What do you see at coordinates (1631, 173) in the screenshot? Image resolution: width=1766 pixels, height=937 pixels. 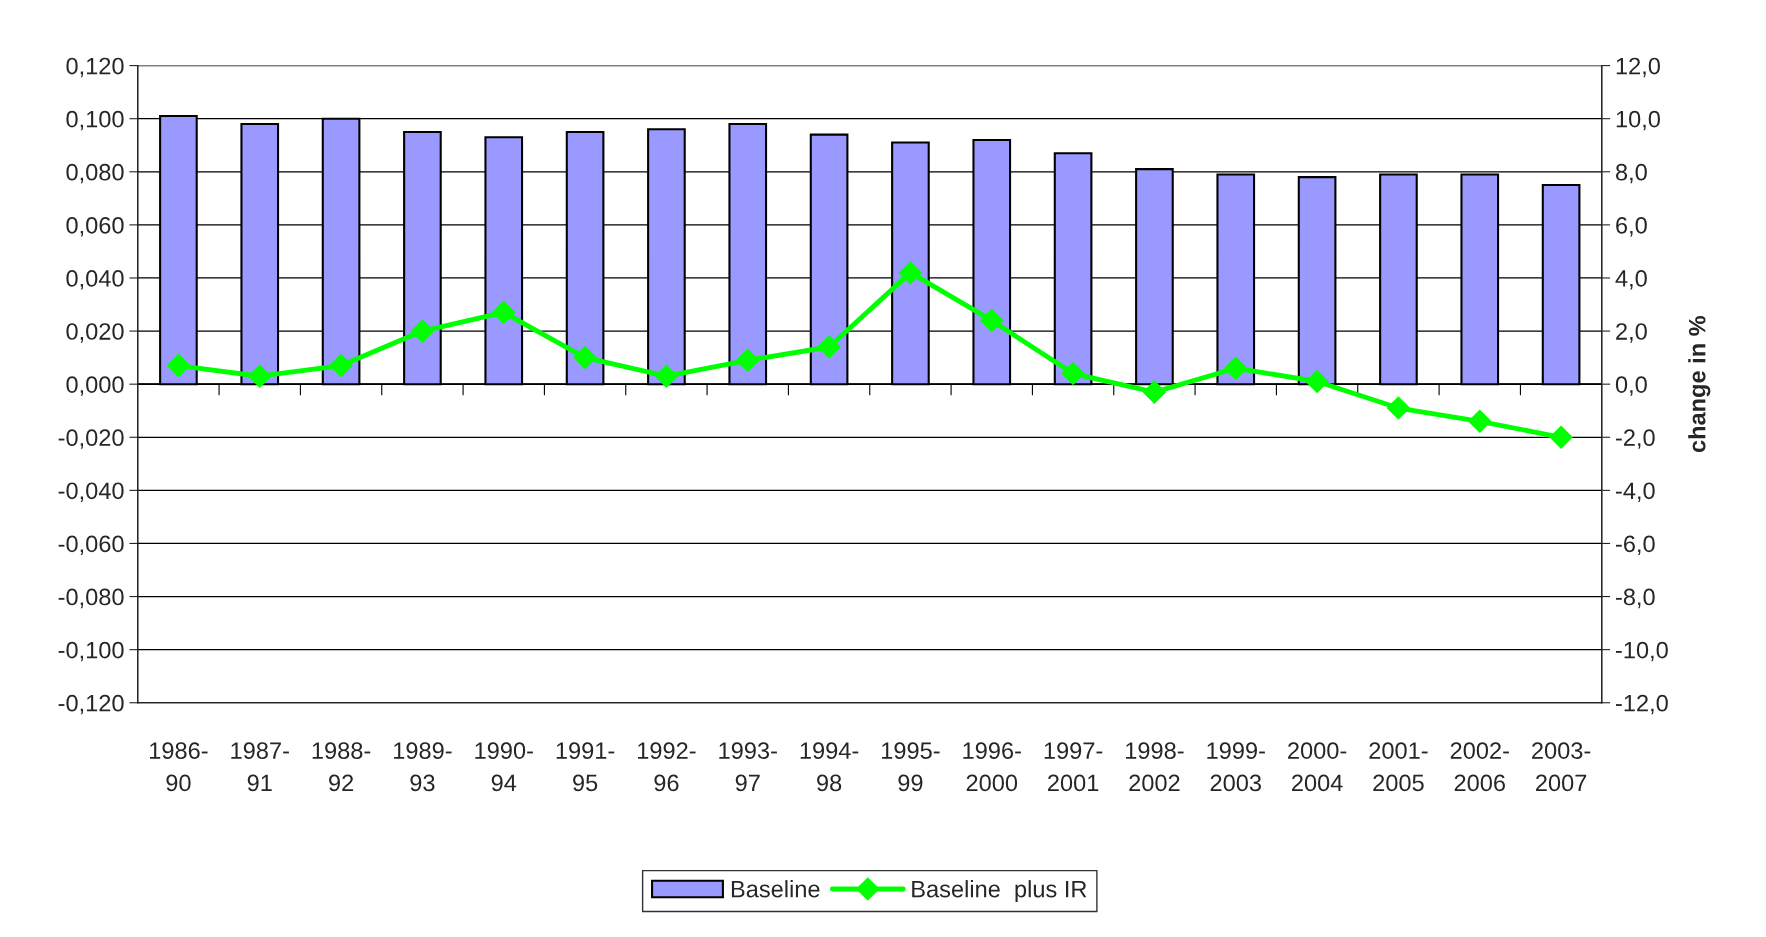 I see `y2-tick-label: 8,0` at bounding box center [1631, 173].